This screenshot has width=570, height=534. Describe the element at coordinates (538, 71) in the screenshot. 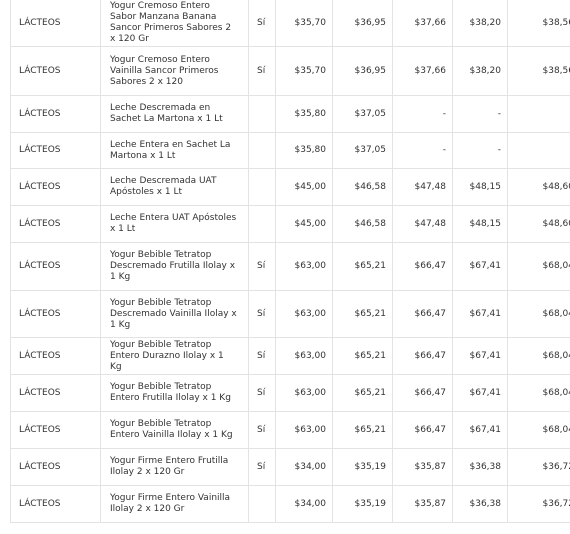

I see `price-cell: $38,56` at that location.